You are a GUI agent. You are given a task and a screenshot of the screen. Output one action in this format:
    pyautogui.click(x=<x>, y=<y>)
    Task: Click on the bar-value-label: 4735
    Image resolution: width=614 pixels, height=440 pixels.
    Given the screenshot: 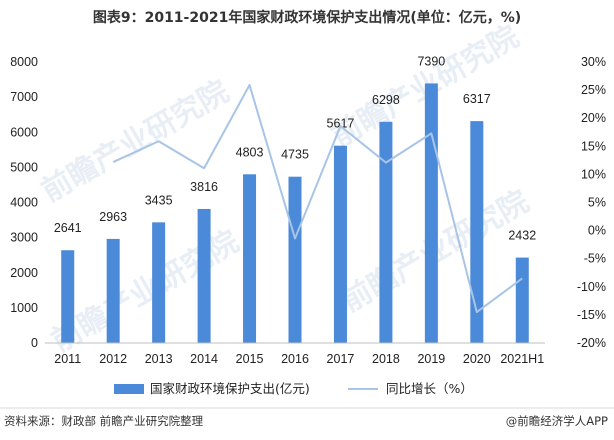 What is the action you would take?
    pyautogui.click(x=295, y=155)
    